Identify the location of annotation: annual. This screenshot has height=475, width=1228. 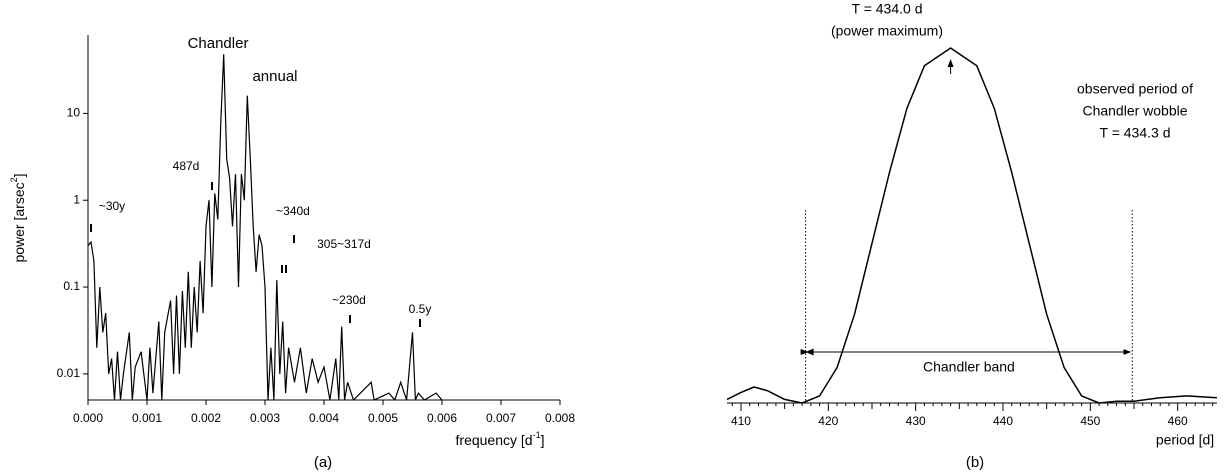
(274, 76).